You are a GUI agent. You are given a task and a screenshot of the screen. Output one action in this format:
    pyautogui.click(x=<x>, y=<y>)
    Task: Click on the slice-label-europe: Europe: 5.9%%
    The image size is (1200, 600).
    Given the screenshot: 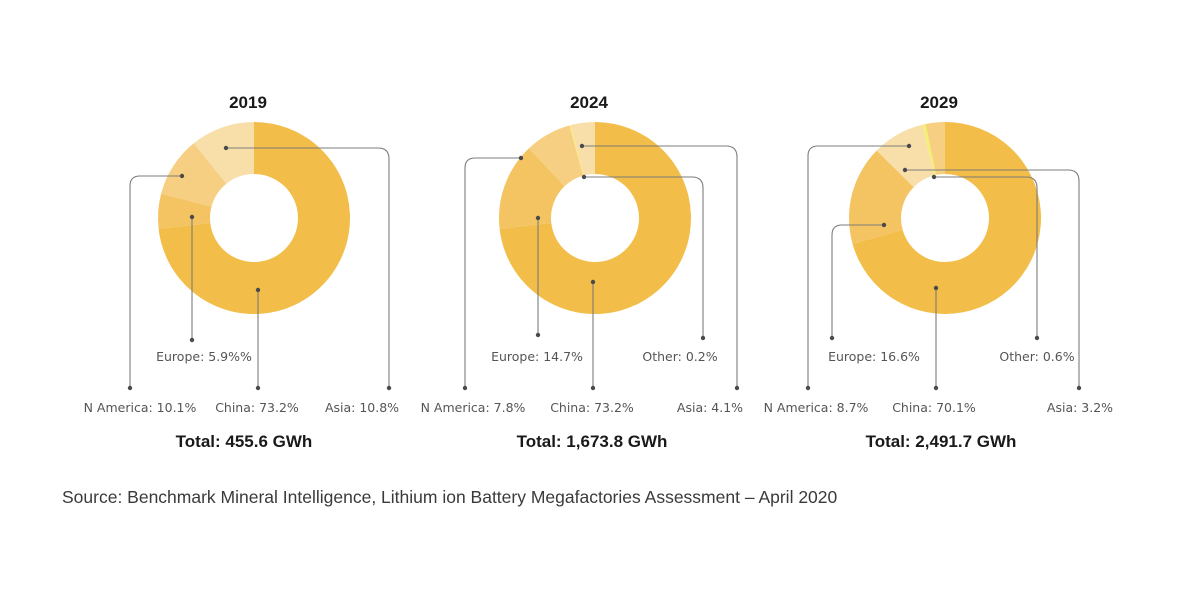 What is the action you would take?
    pyautogui.click(x=204, y=356)
    